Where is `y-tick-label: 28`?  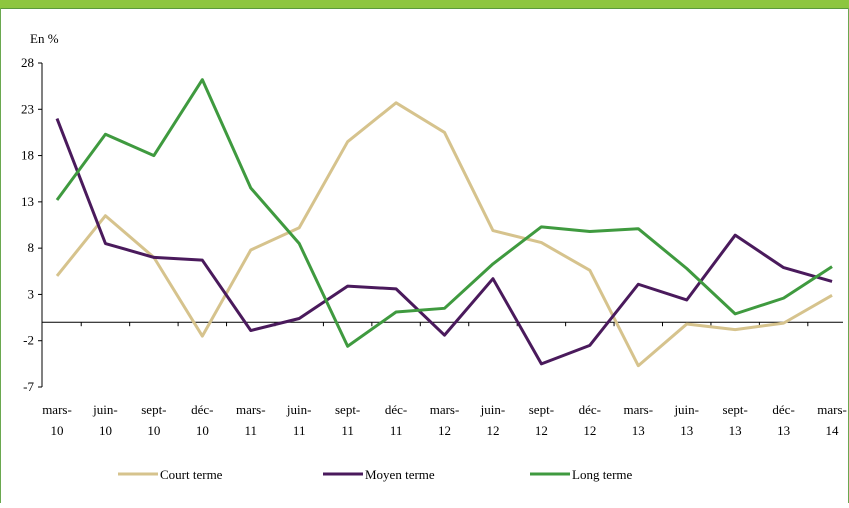 y-tick-label: 28 is located at coordinates (27, 62).